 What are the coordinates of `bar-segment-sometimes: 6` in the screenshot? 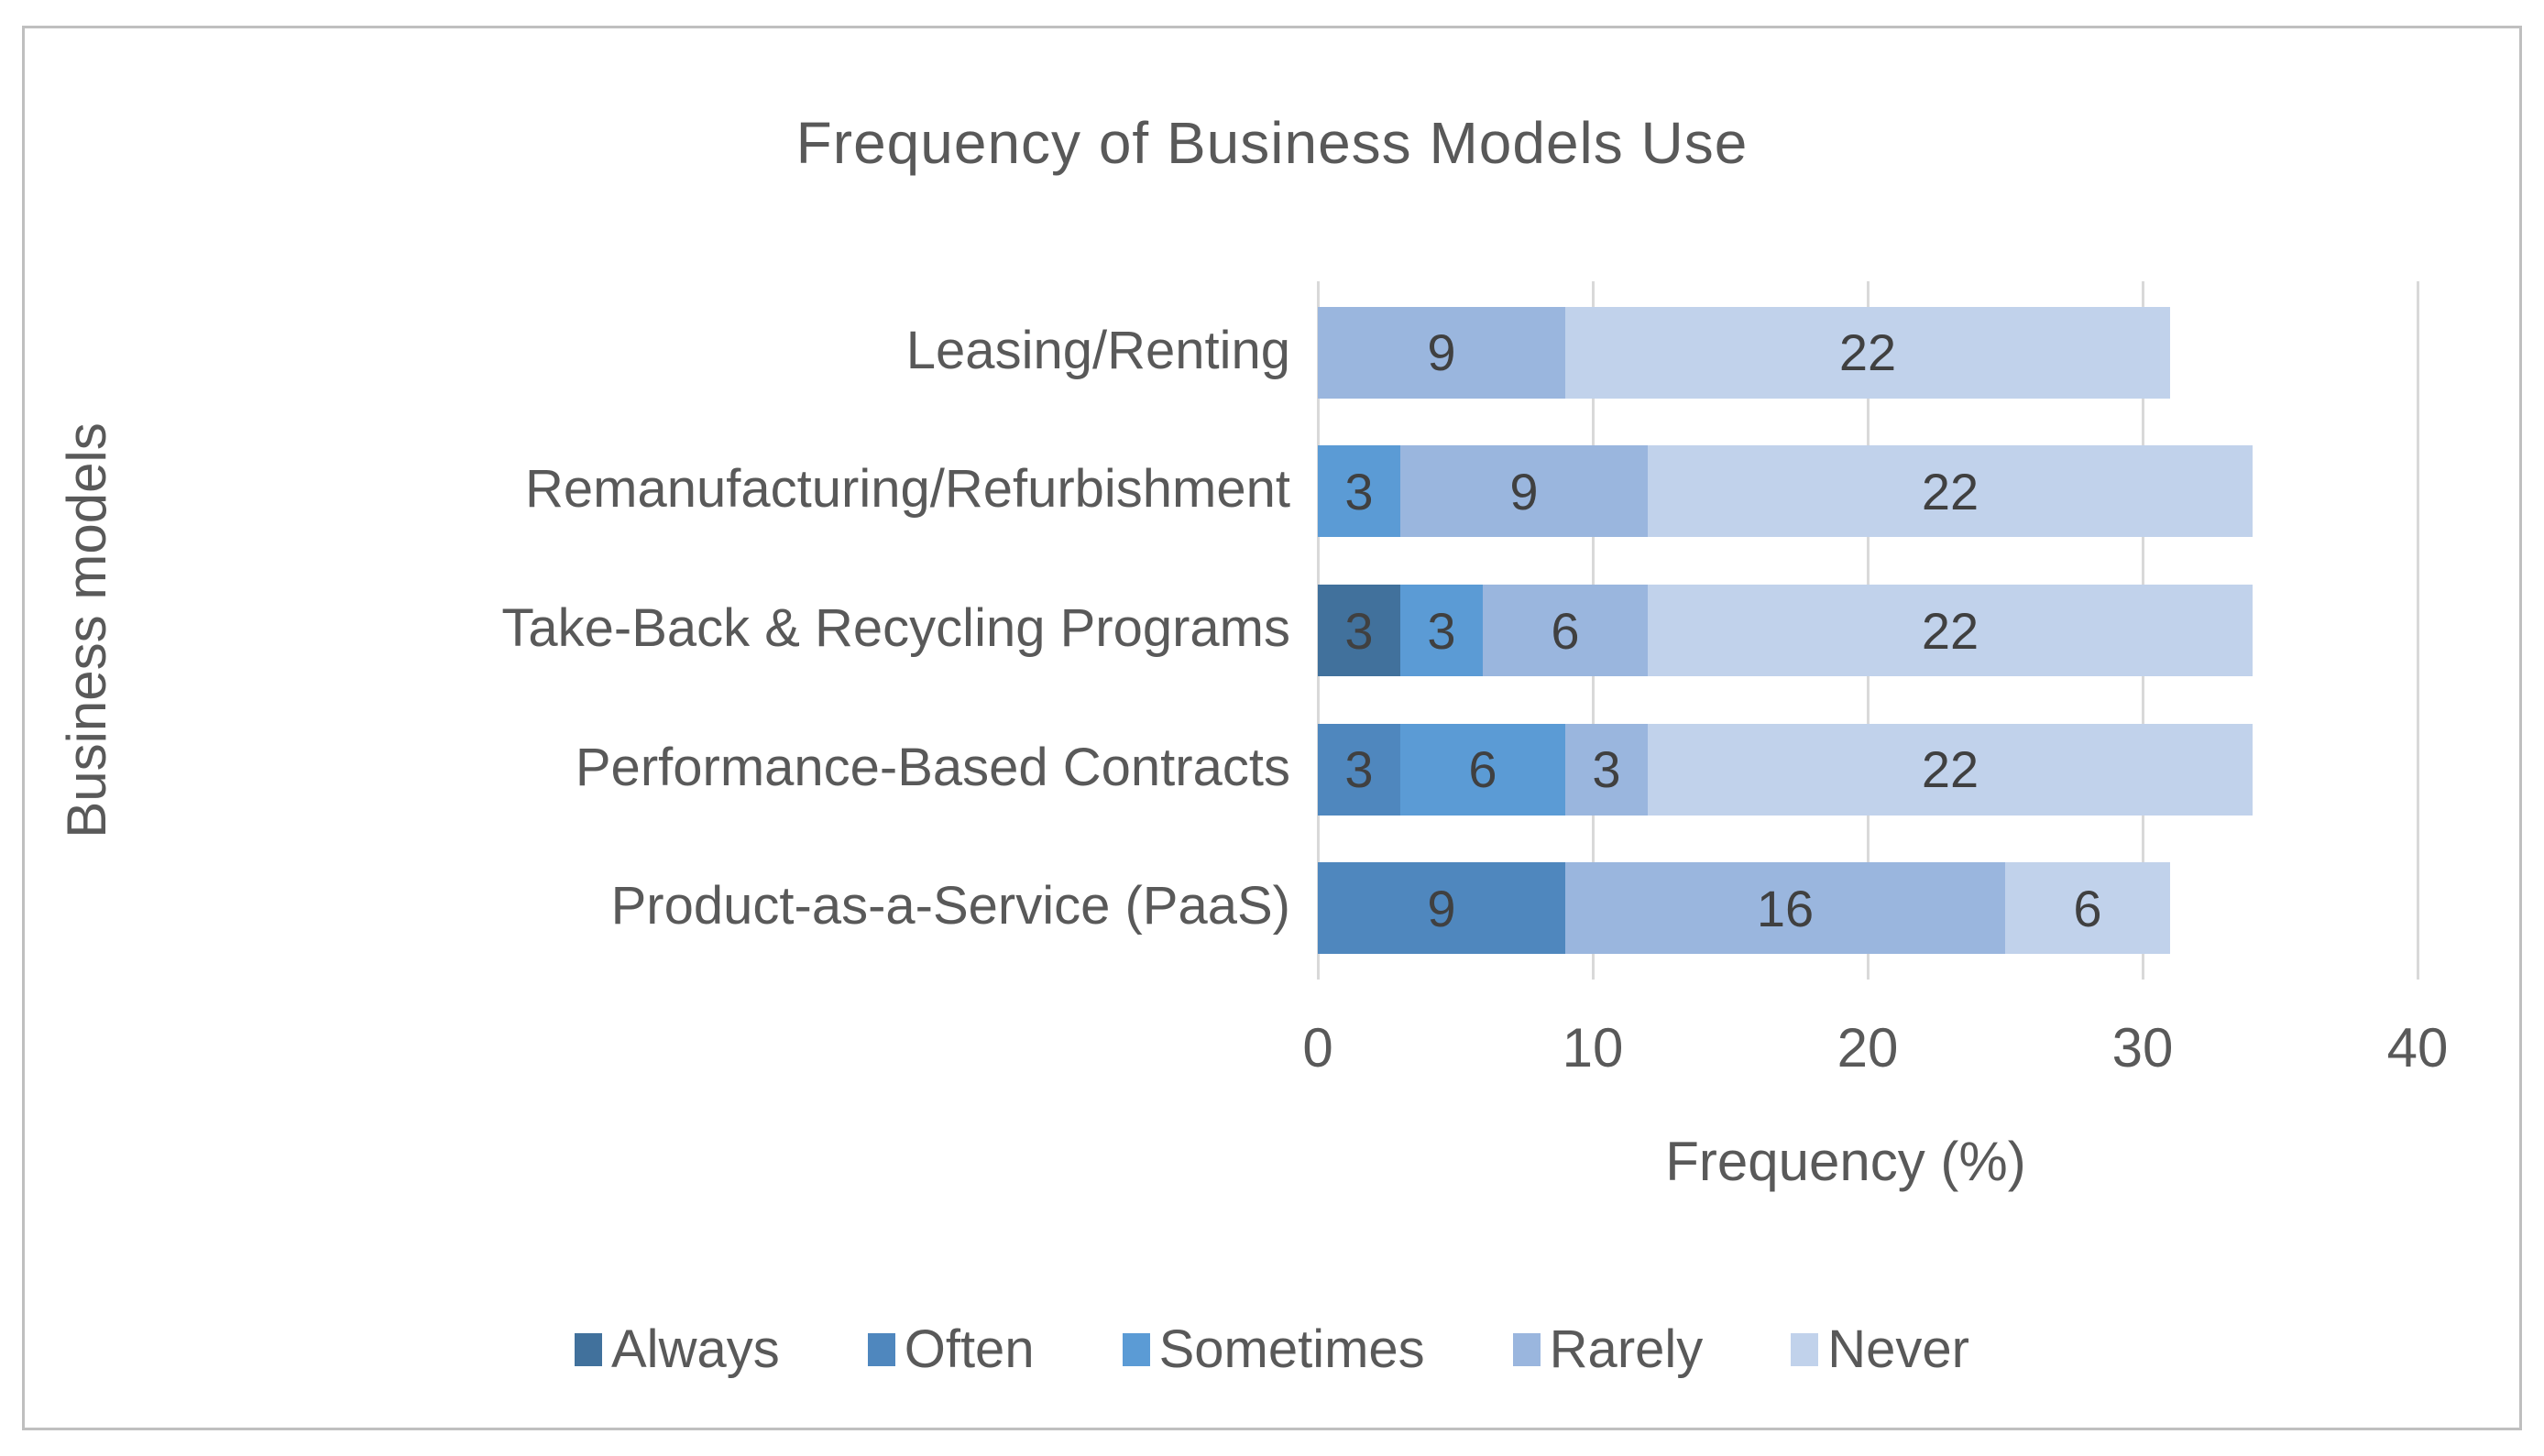 It's located at (1483, 769).